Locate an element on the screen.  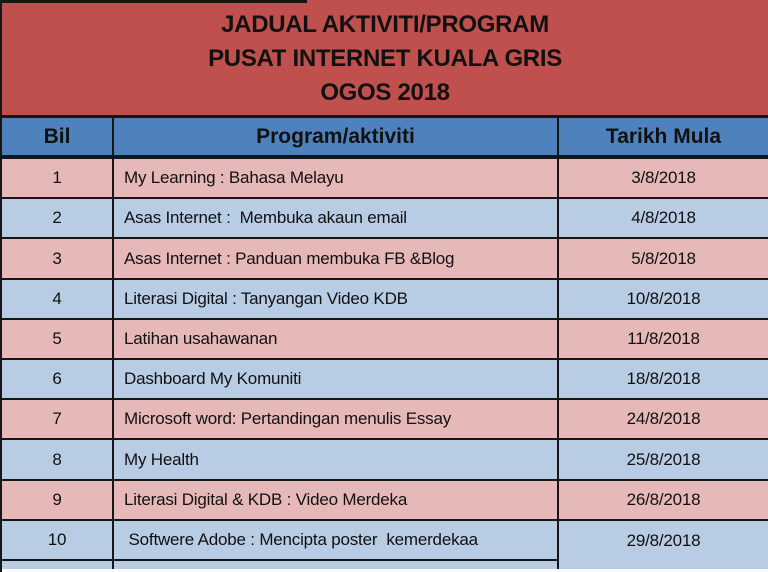
tarikh-cell: 25/8/2018 is located at coordinates (663, 460).